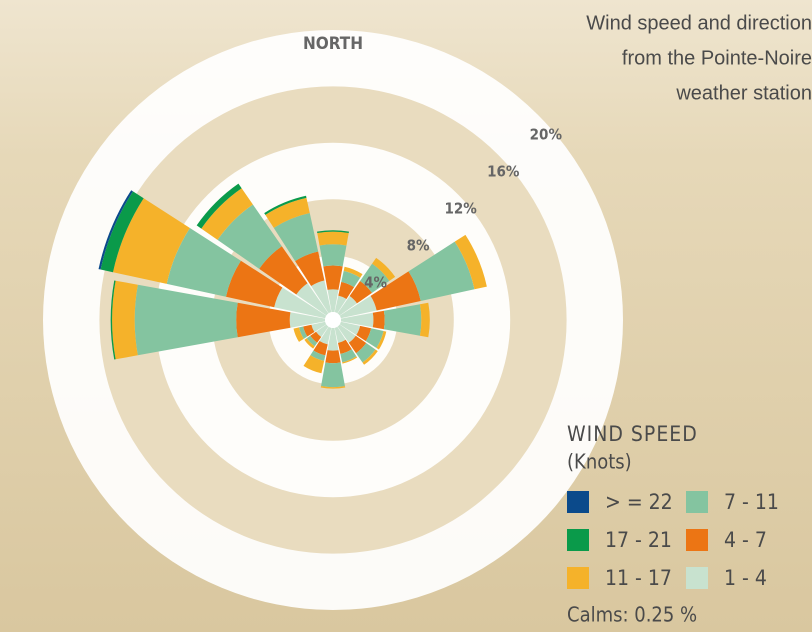 The image size is (812, 632). Describe the element at coordinates (632, 434) in the screenshot. I see `legend-title: WIND SPEED` at that location.